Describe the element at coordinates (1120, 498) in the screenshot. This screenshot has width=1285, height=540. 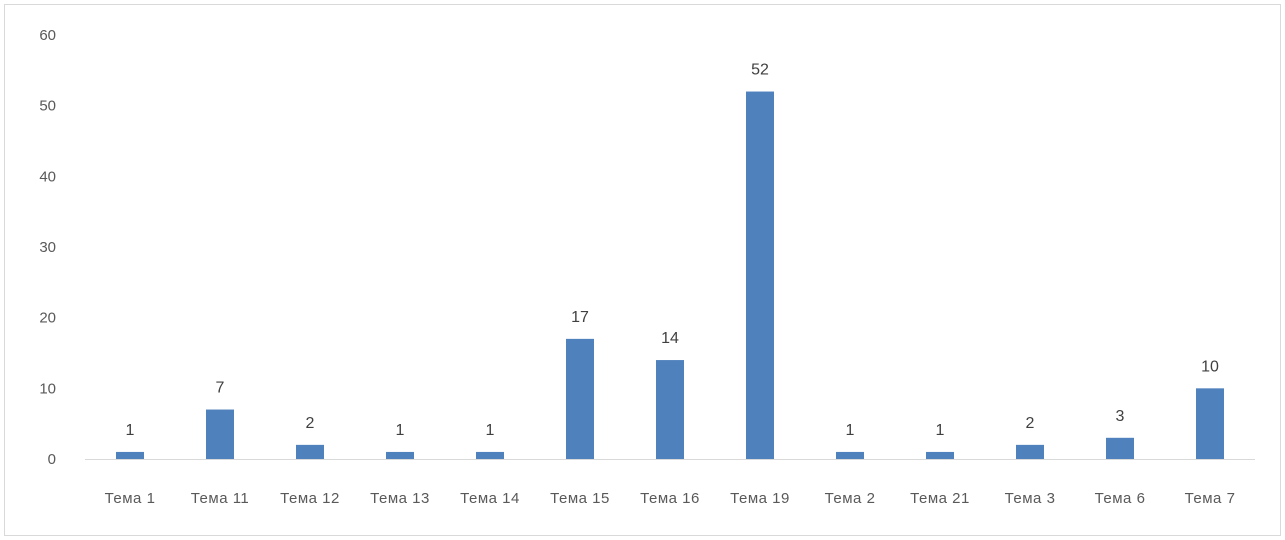
I see `category-label: Тема 6` at that location.